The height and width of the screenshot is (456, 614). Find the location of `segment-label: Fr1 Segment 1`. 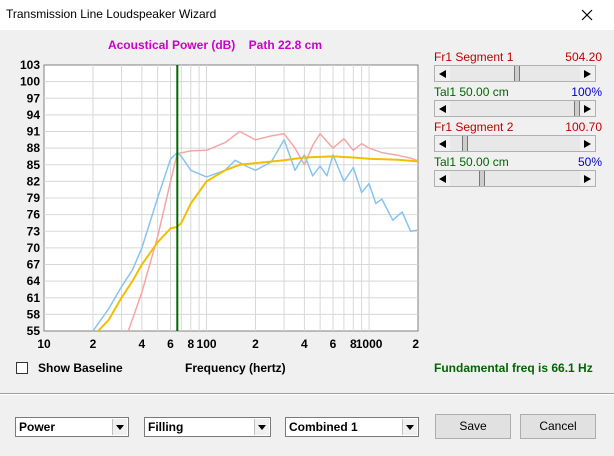

segment-label: Fr1 Segment 1 is located at coordinates (474, 57).